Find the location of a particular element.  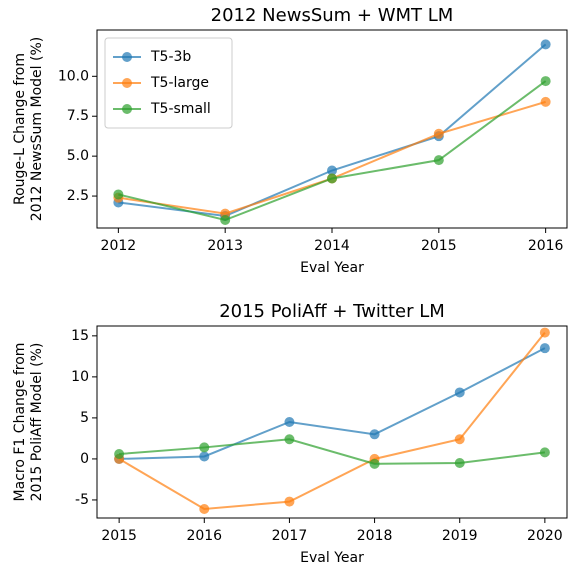

x-tick-label: 2019 is located at coordinates (460, 536).